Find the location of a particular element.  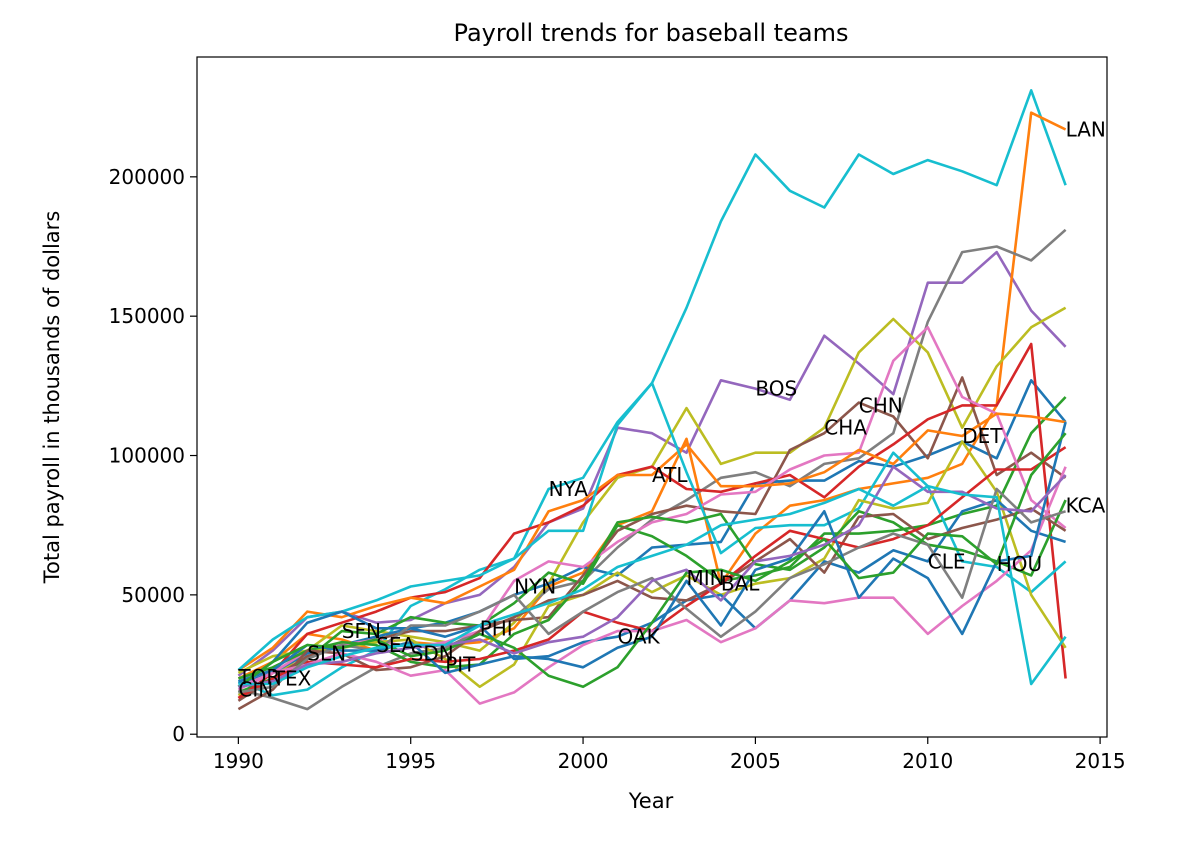

team-label-tex: TEX is located at coordinates (292, 679).